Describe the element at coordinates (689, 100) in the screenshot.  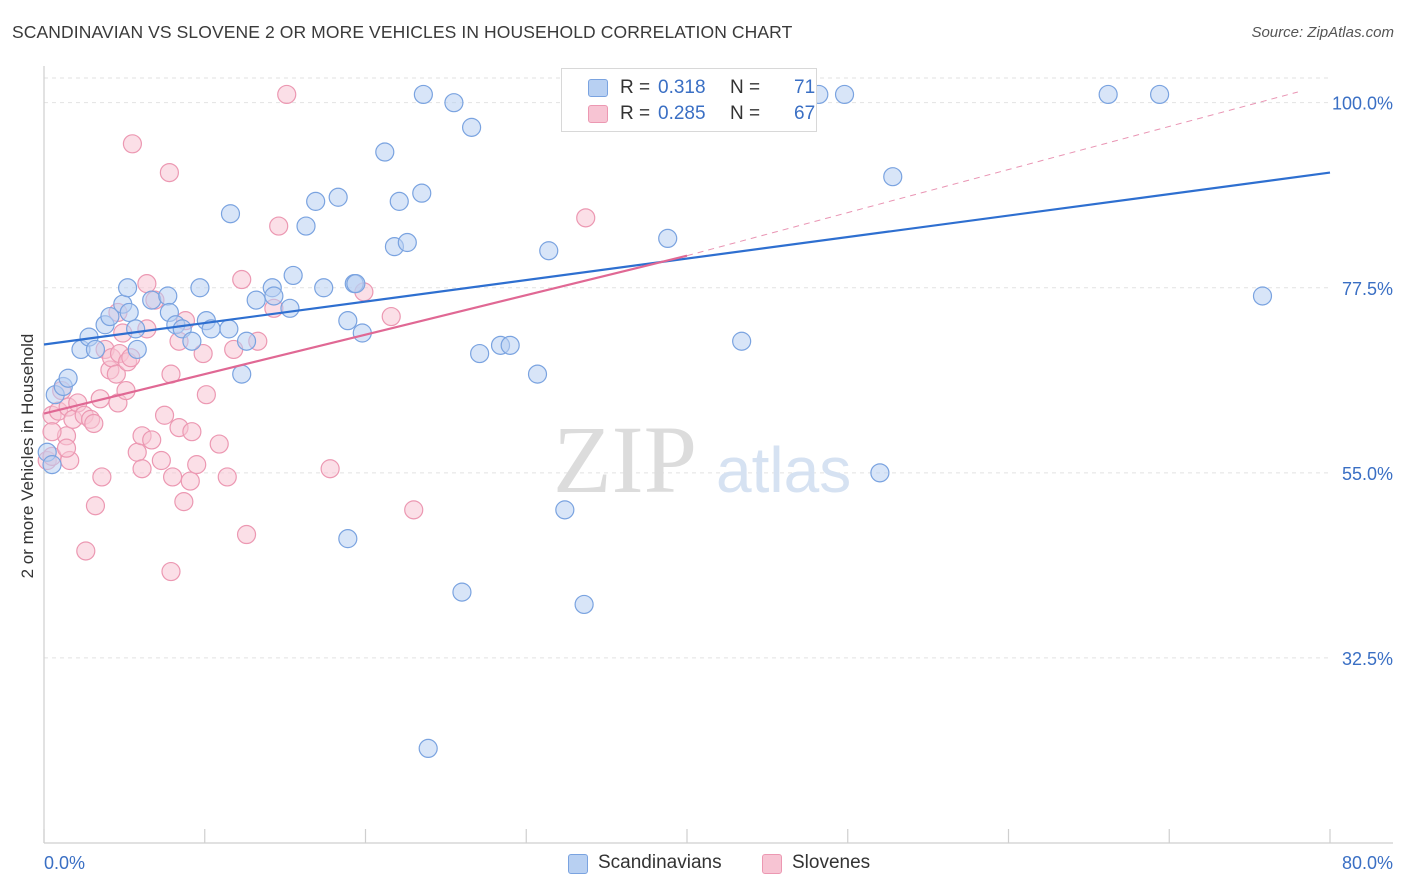
I see `stats-legend: R = 0.318 N = 71 R = 0.285 N = 67` at that location.